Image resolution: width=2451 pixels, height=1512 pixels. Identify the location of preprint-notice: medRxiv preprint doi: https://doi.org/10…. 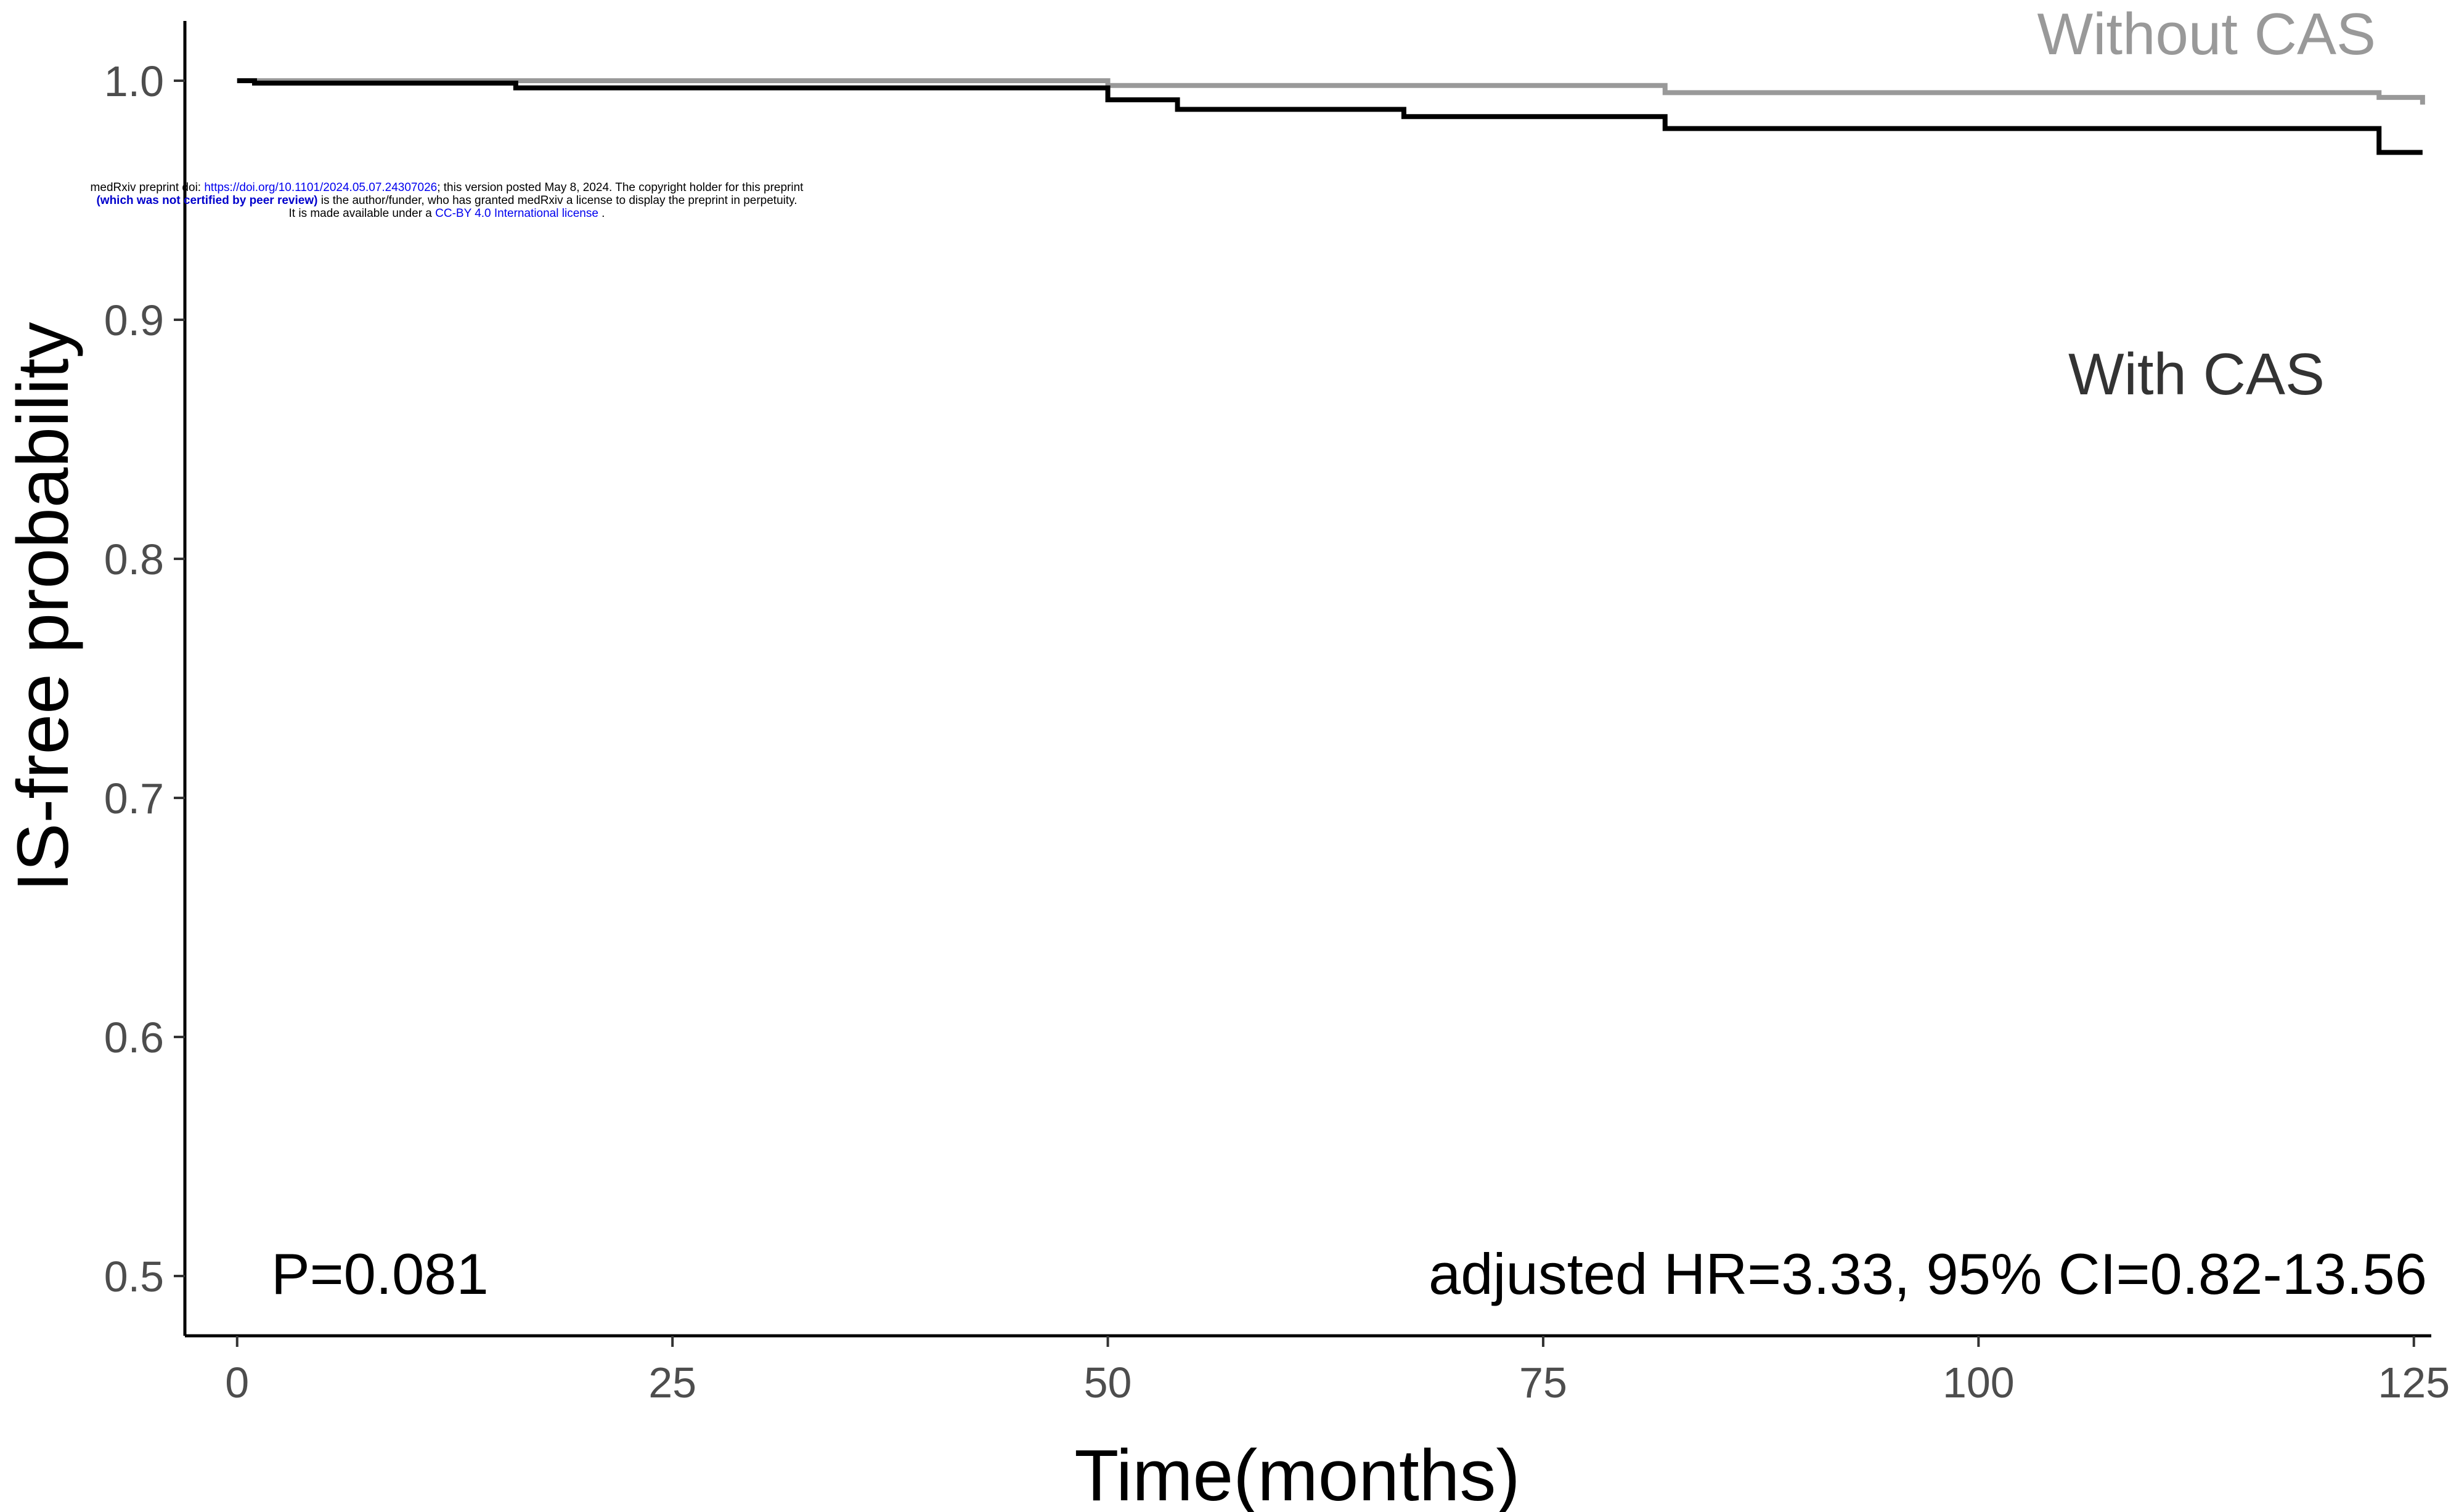
(447, 200).